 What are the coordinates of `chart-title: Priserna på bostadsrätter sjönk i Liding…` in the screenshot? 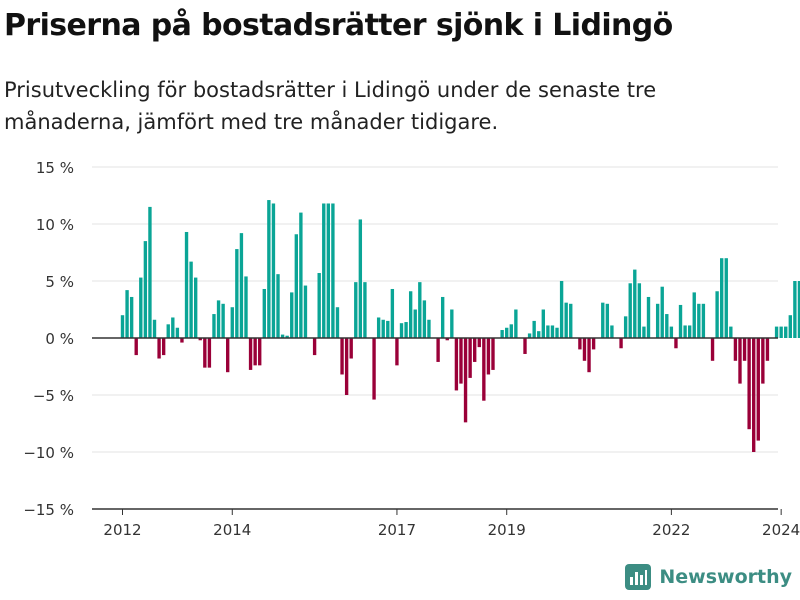 It's located at (338, 25).